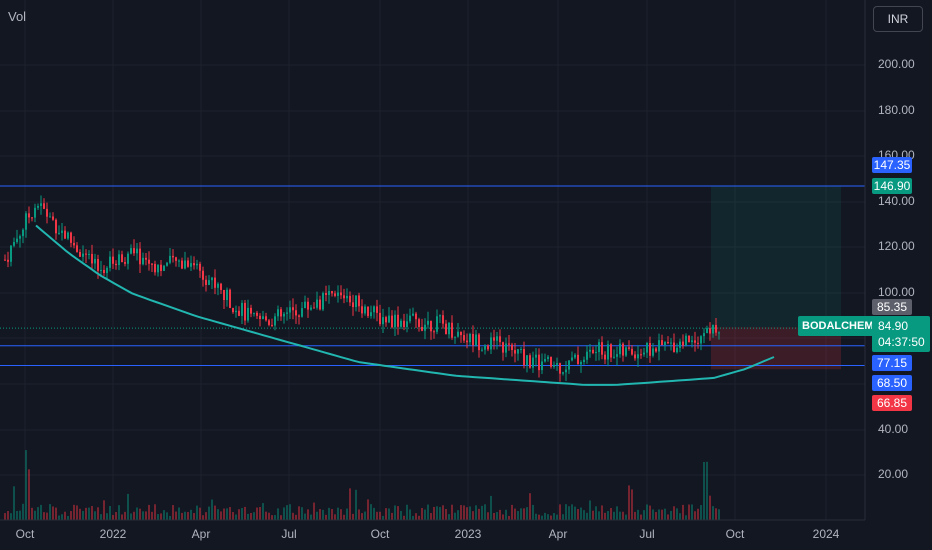  What do you see at coordinates (826, 534) in the screenshot?
I see `x-tick-label: 2024` at bounding box center [826, 534].